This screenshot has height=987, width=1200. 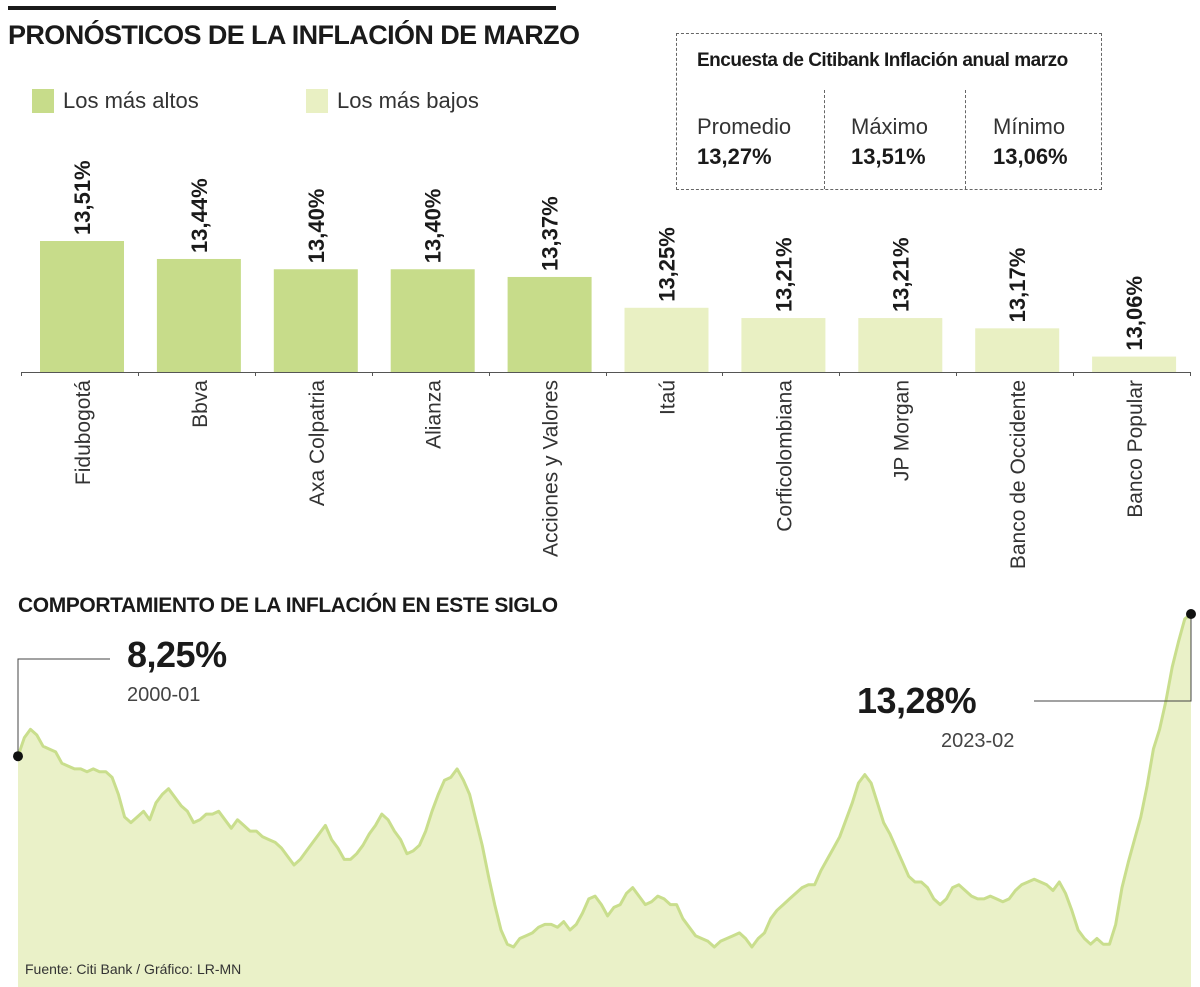 I want to click on start-value: 8,25%, so click(x=177, y=654).